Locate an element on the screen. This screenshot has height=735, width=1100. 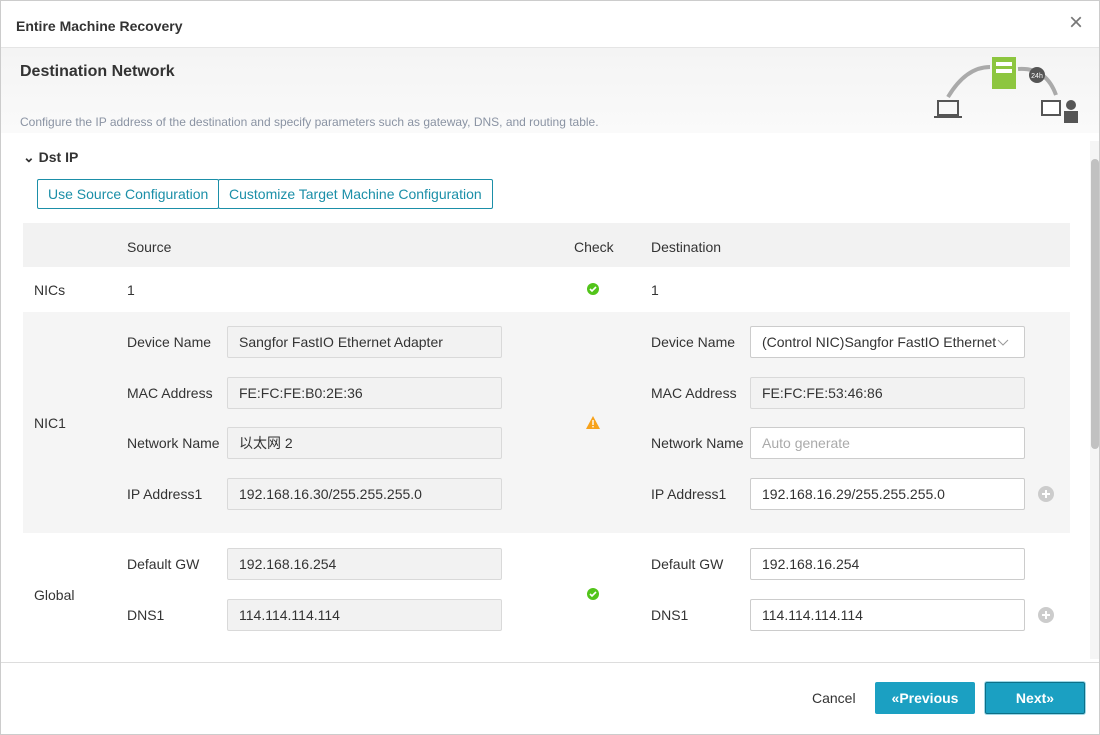
row-label: NIC1 is located at coordinates (50, 423).